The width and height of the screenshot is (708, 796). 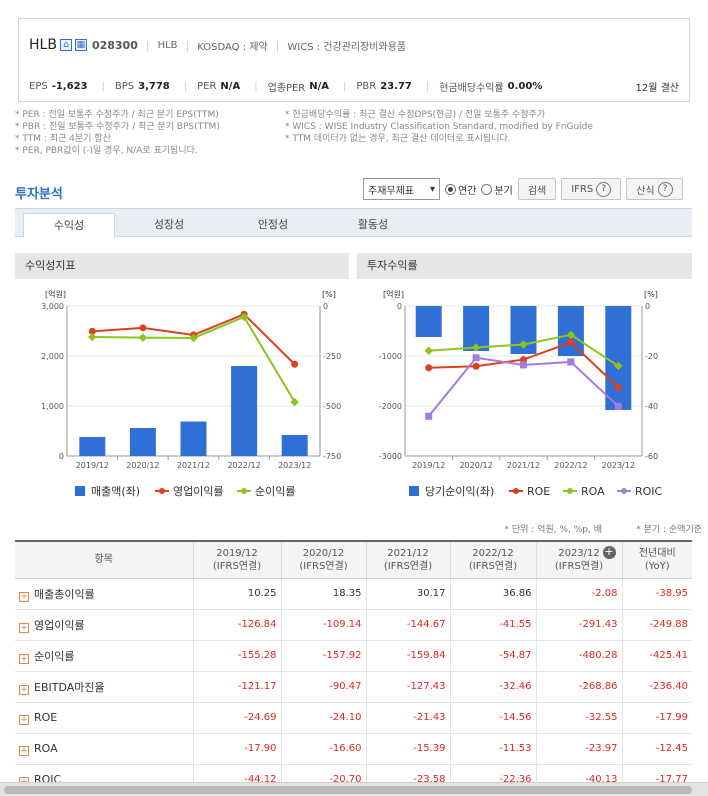 I want to click on stat-label: PER, so click(x=207, y=86).